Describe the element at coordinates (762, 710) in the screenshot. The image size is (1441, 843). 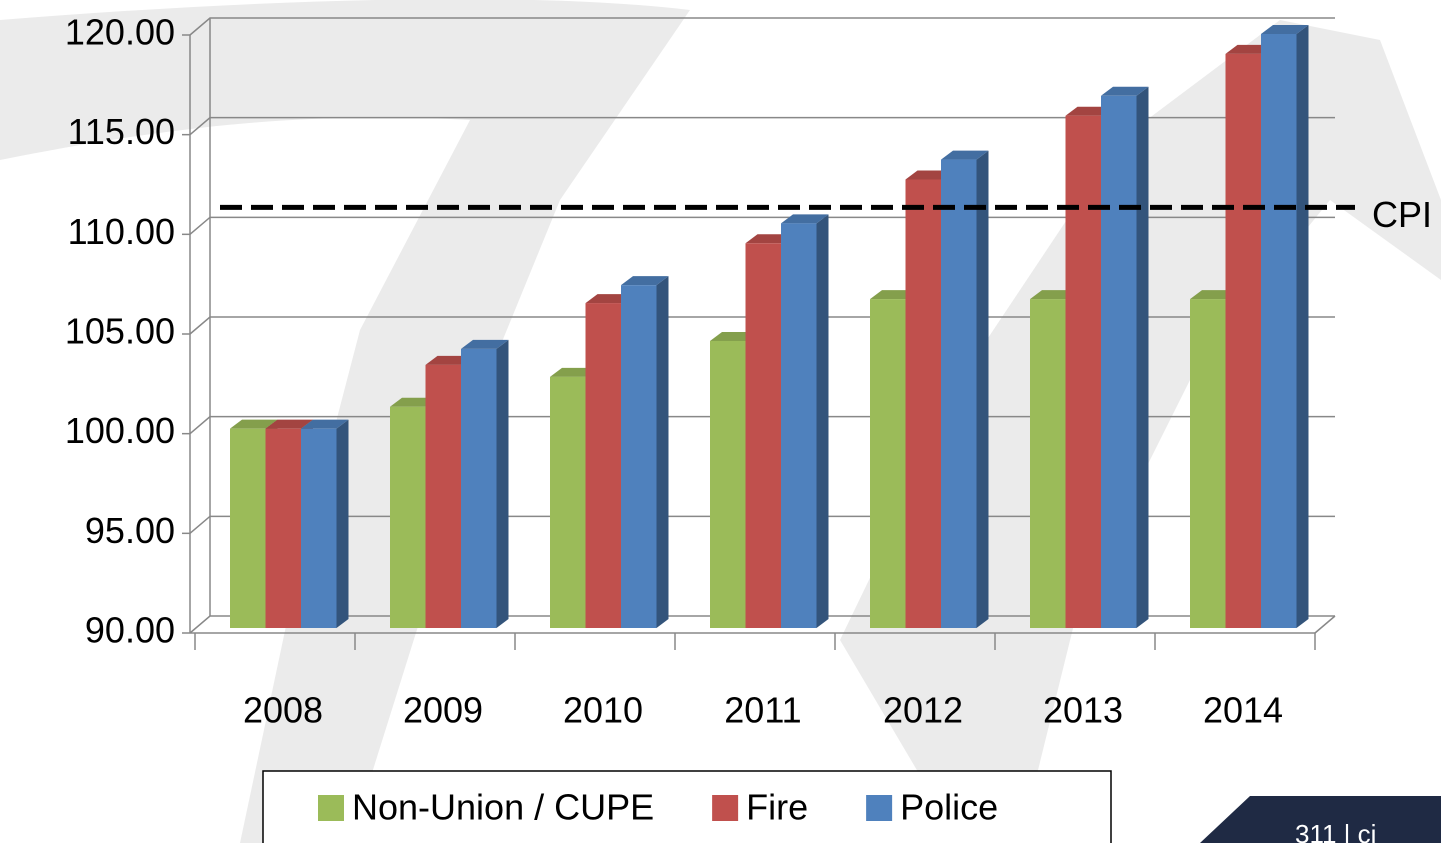
I see `x-tick-label: 2011` at that location.